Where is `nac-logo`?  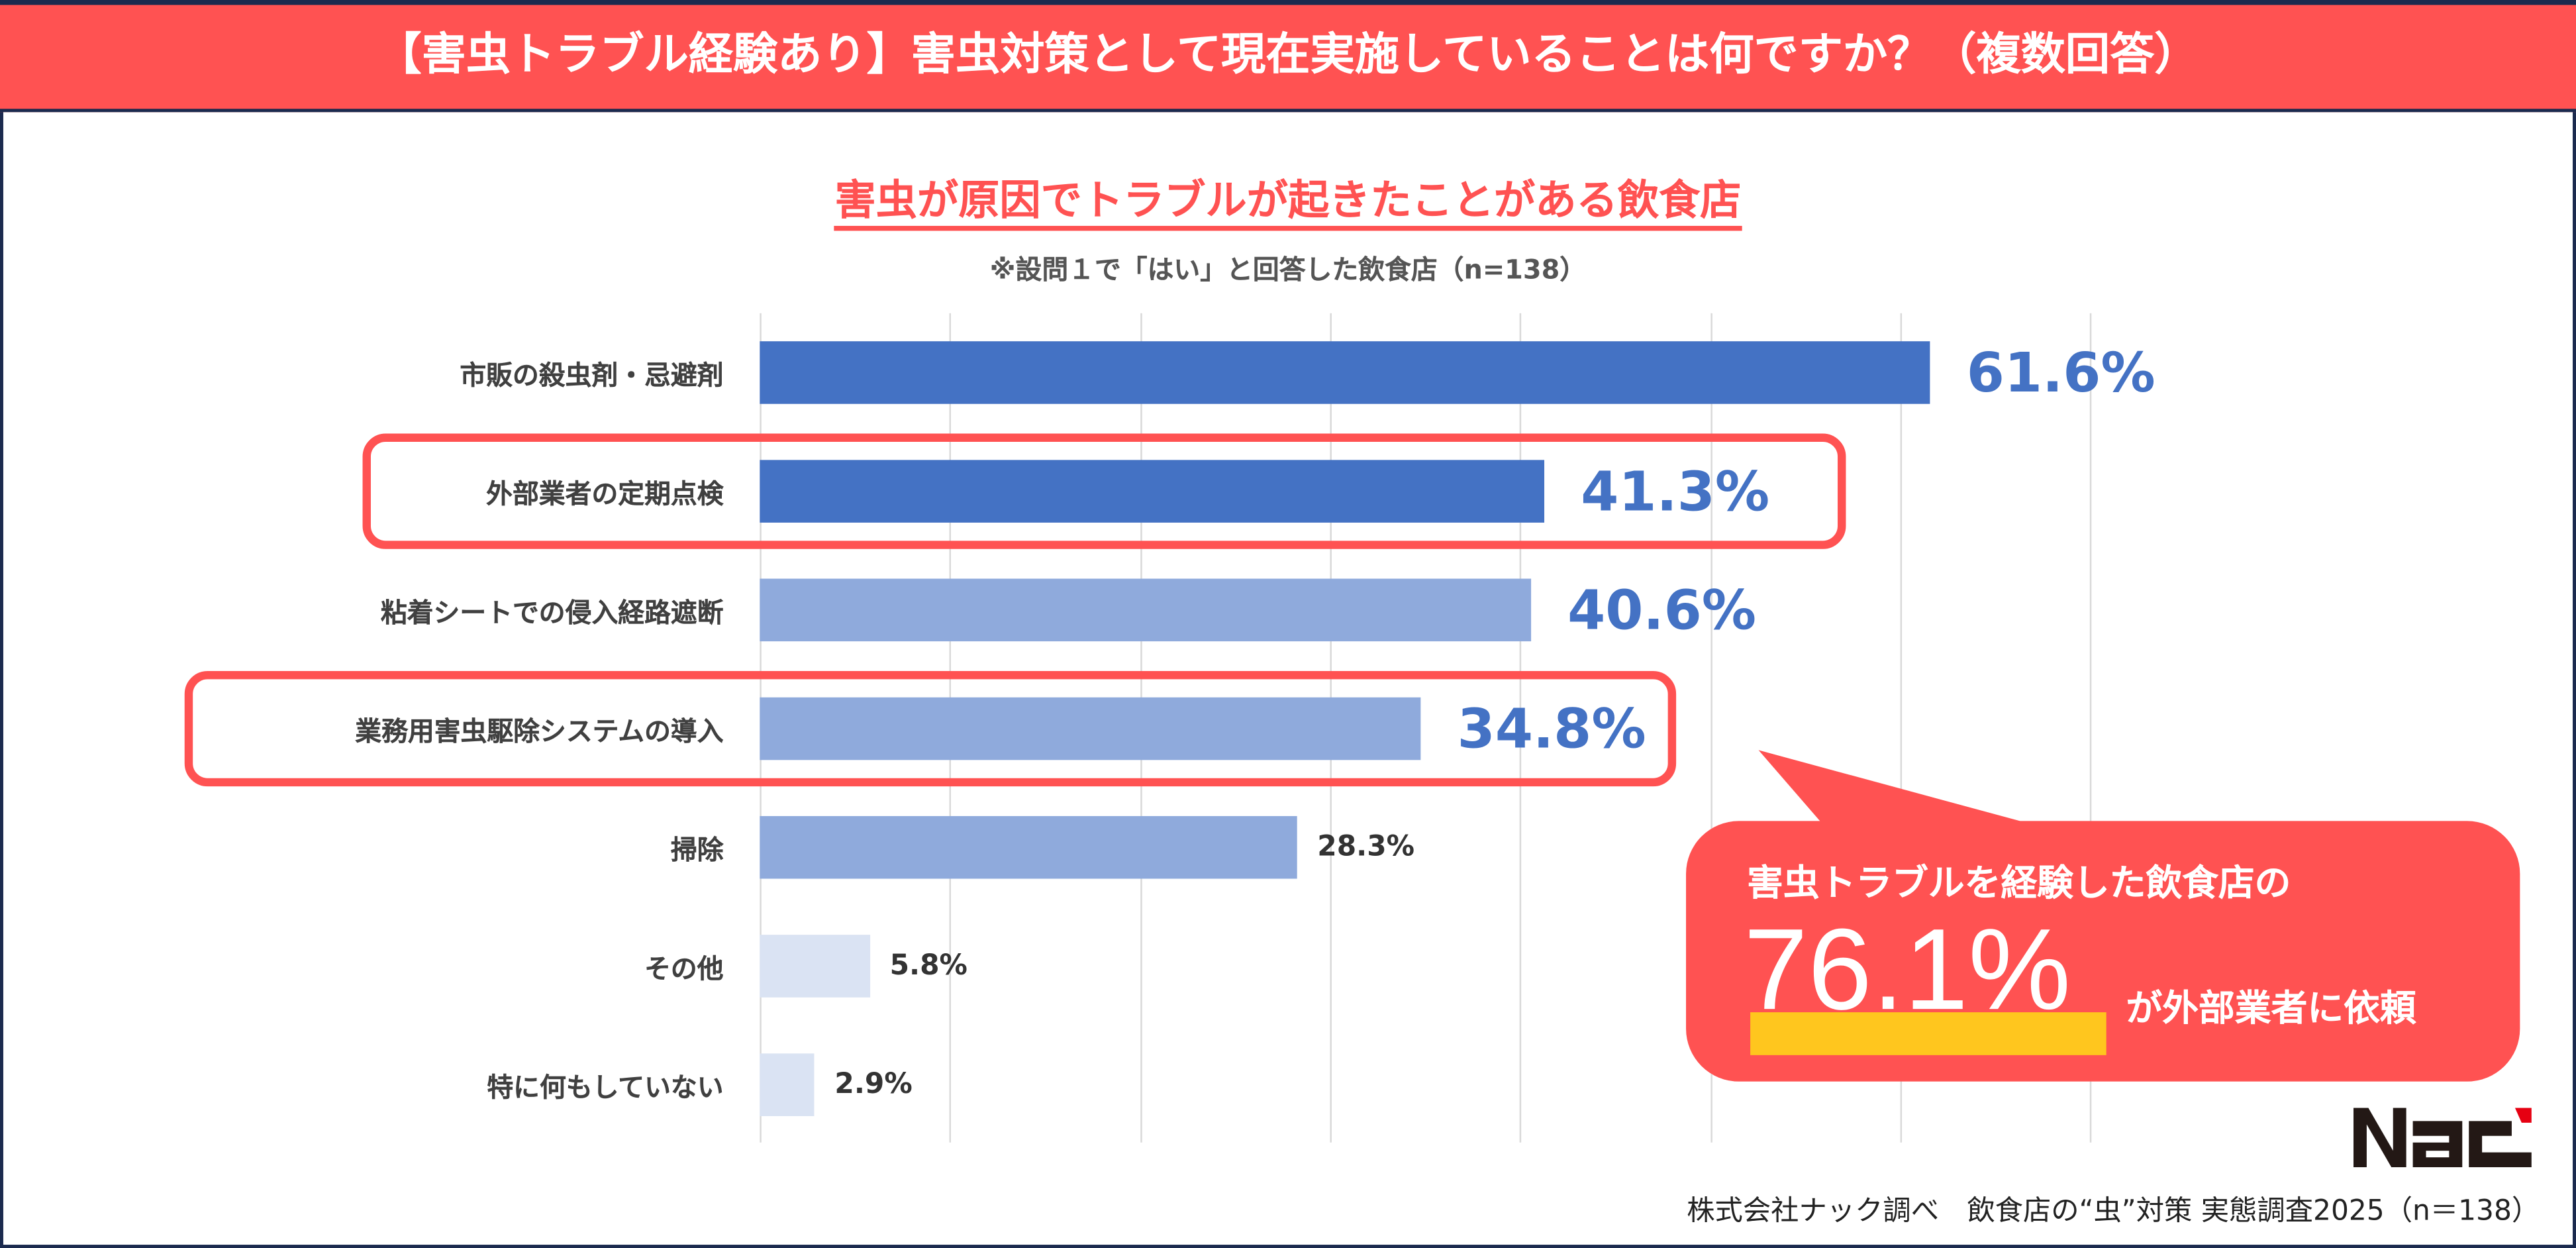 nac-logo is located at coordinates (2442, 1138).